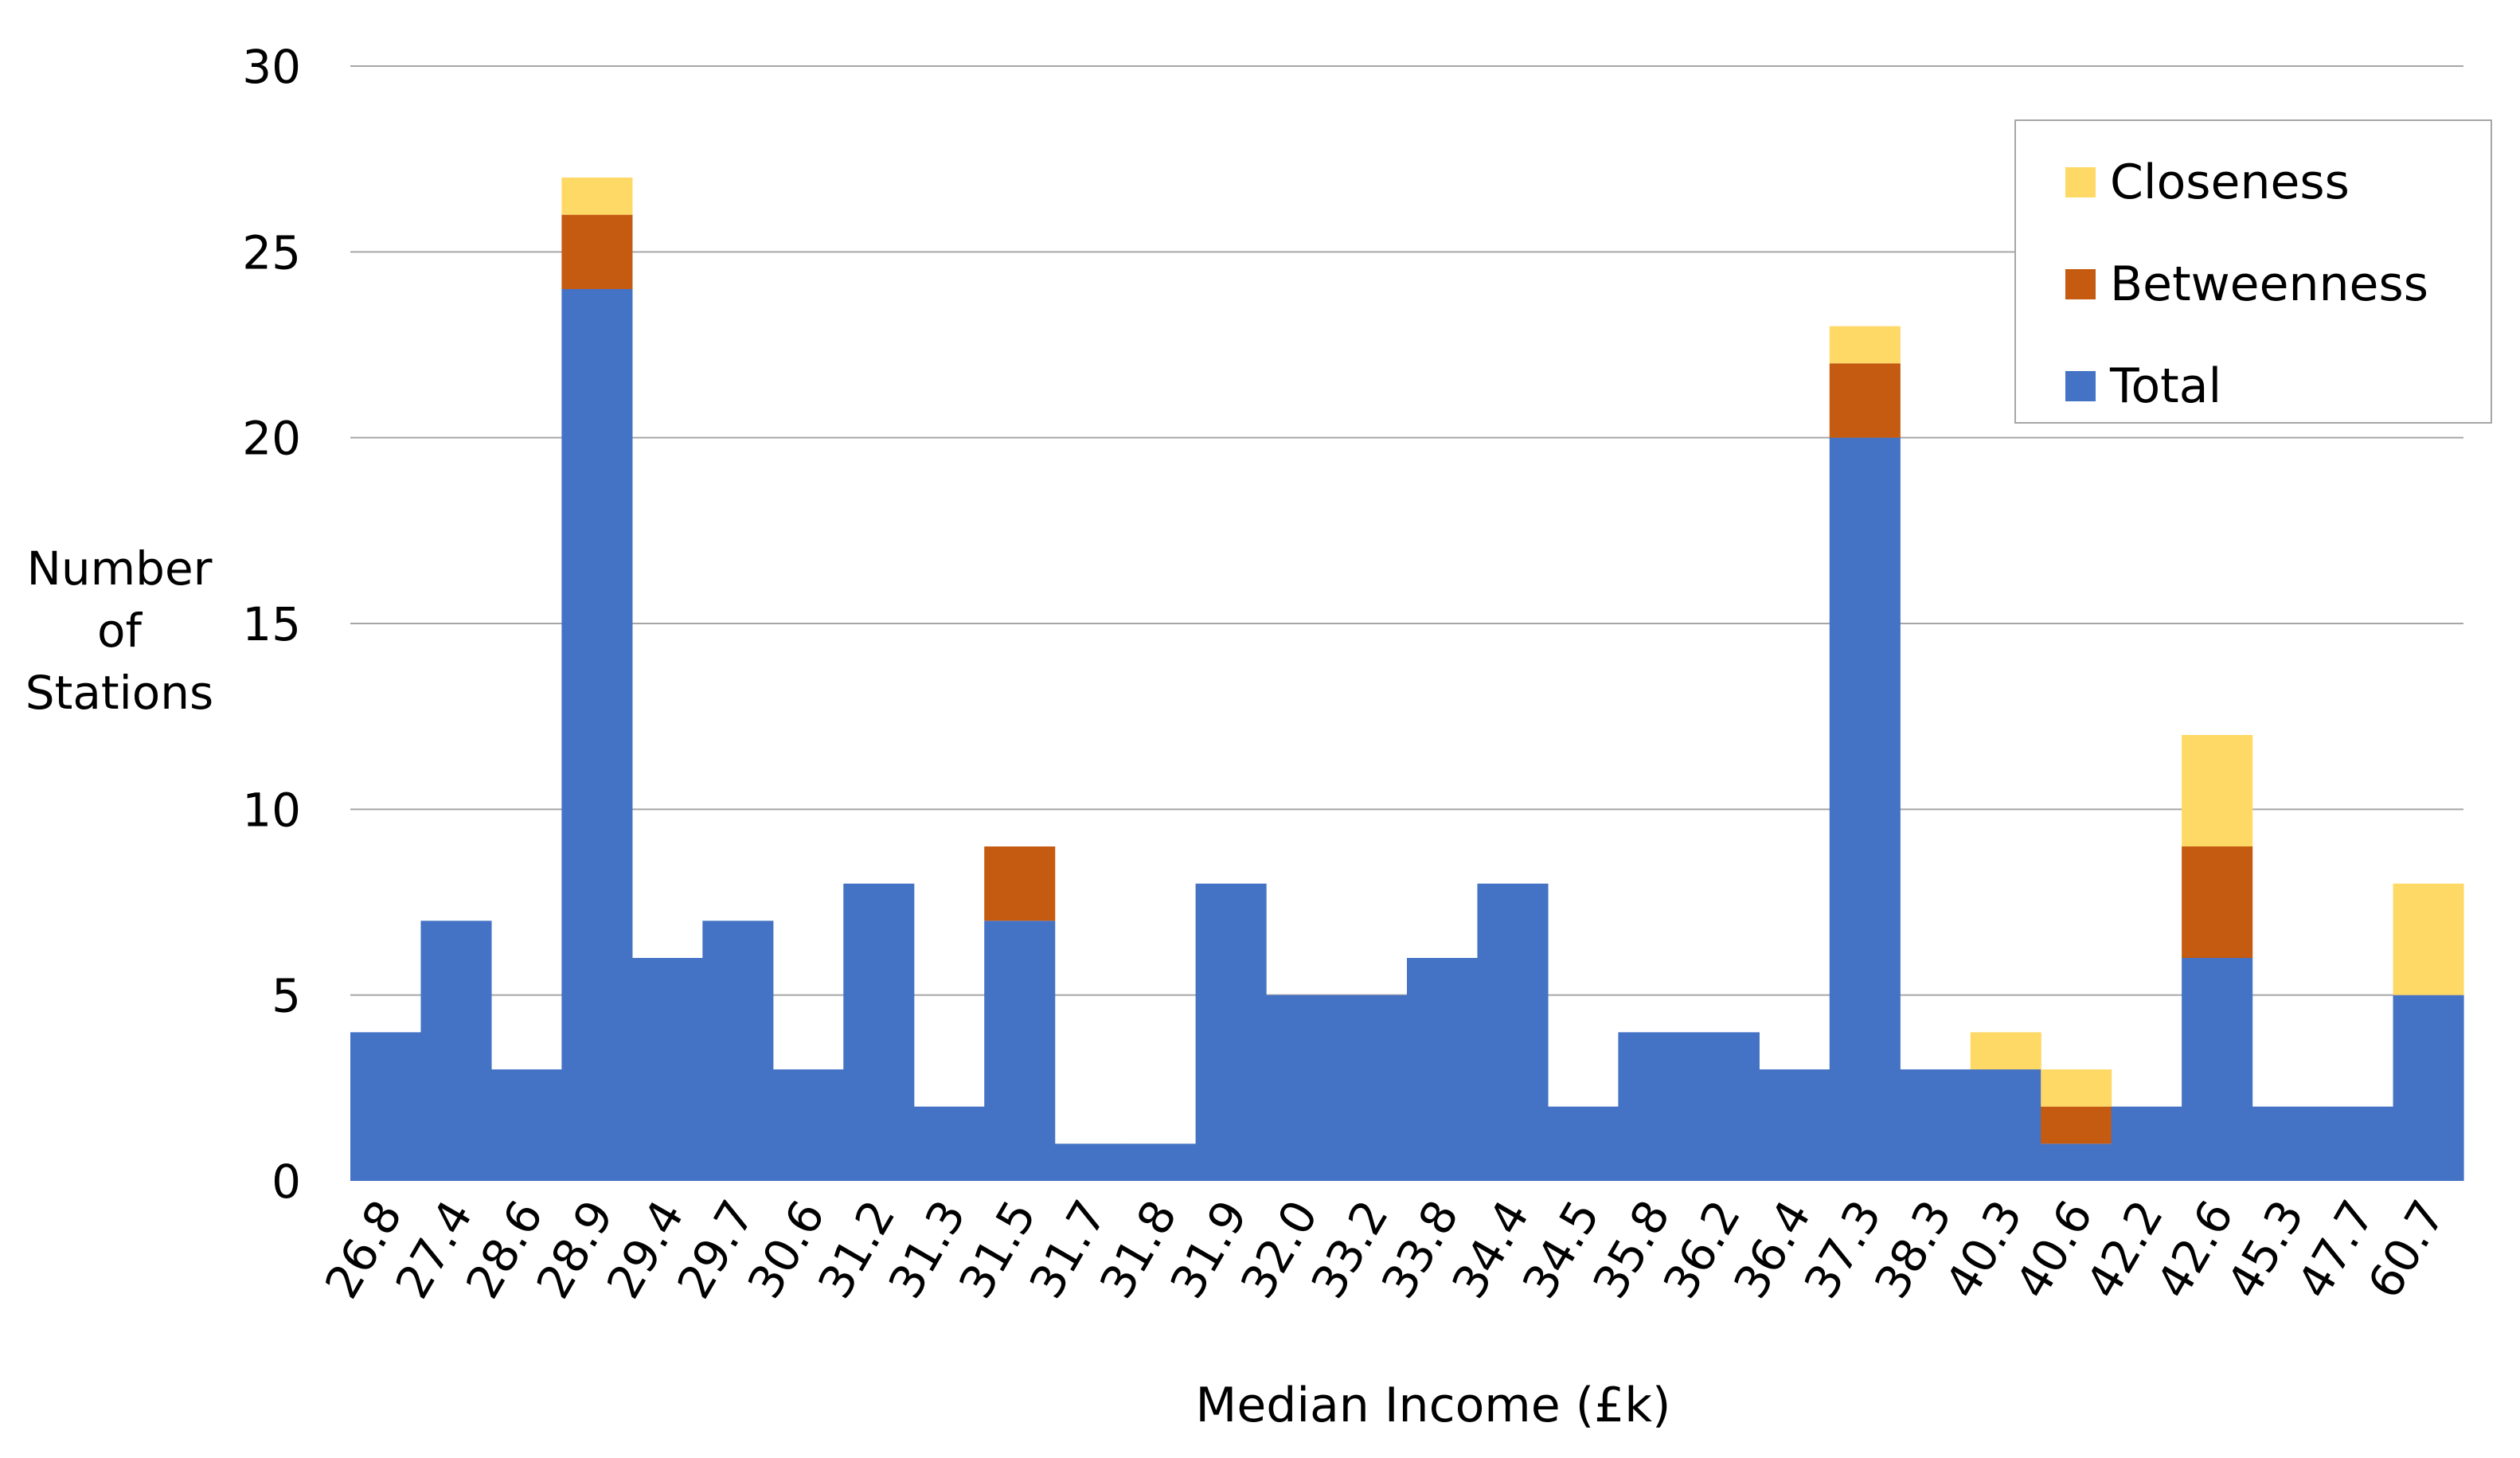  What do you see at coordinates (1865, 345) in the screenshot?
I see `bar-closeness-37.3` at bounding box center [1865, 345].